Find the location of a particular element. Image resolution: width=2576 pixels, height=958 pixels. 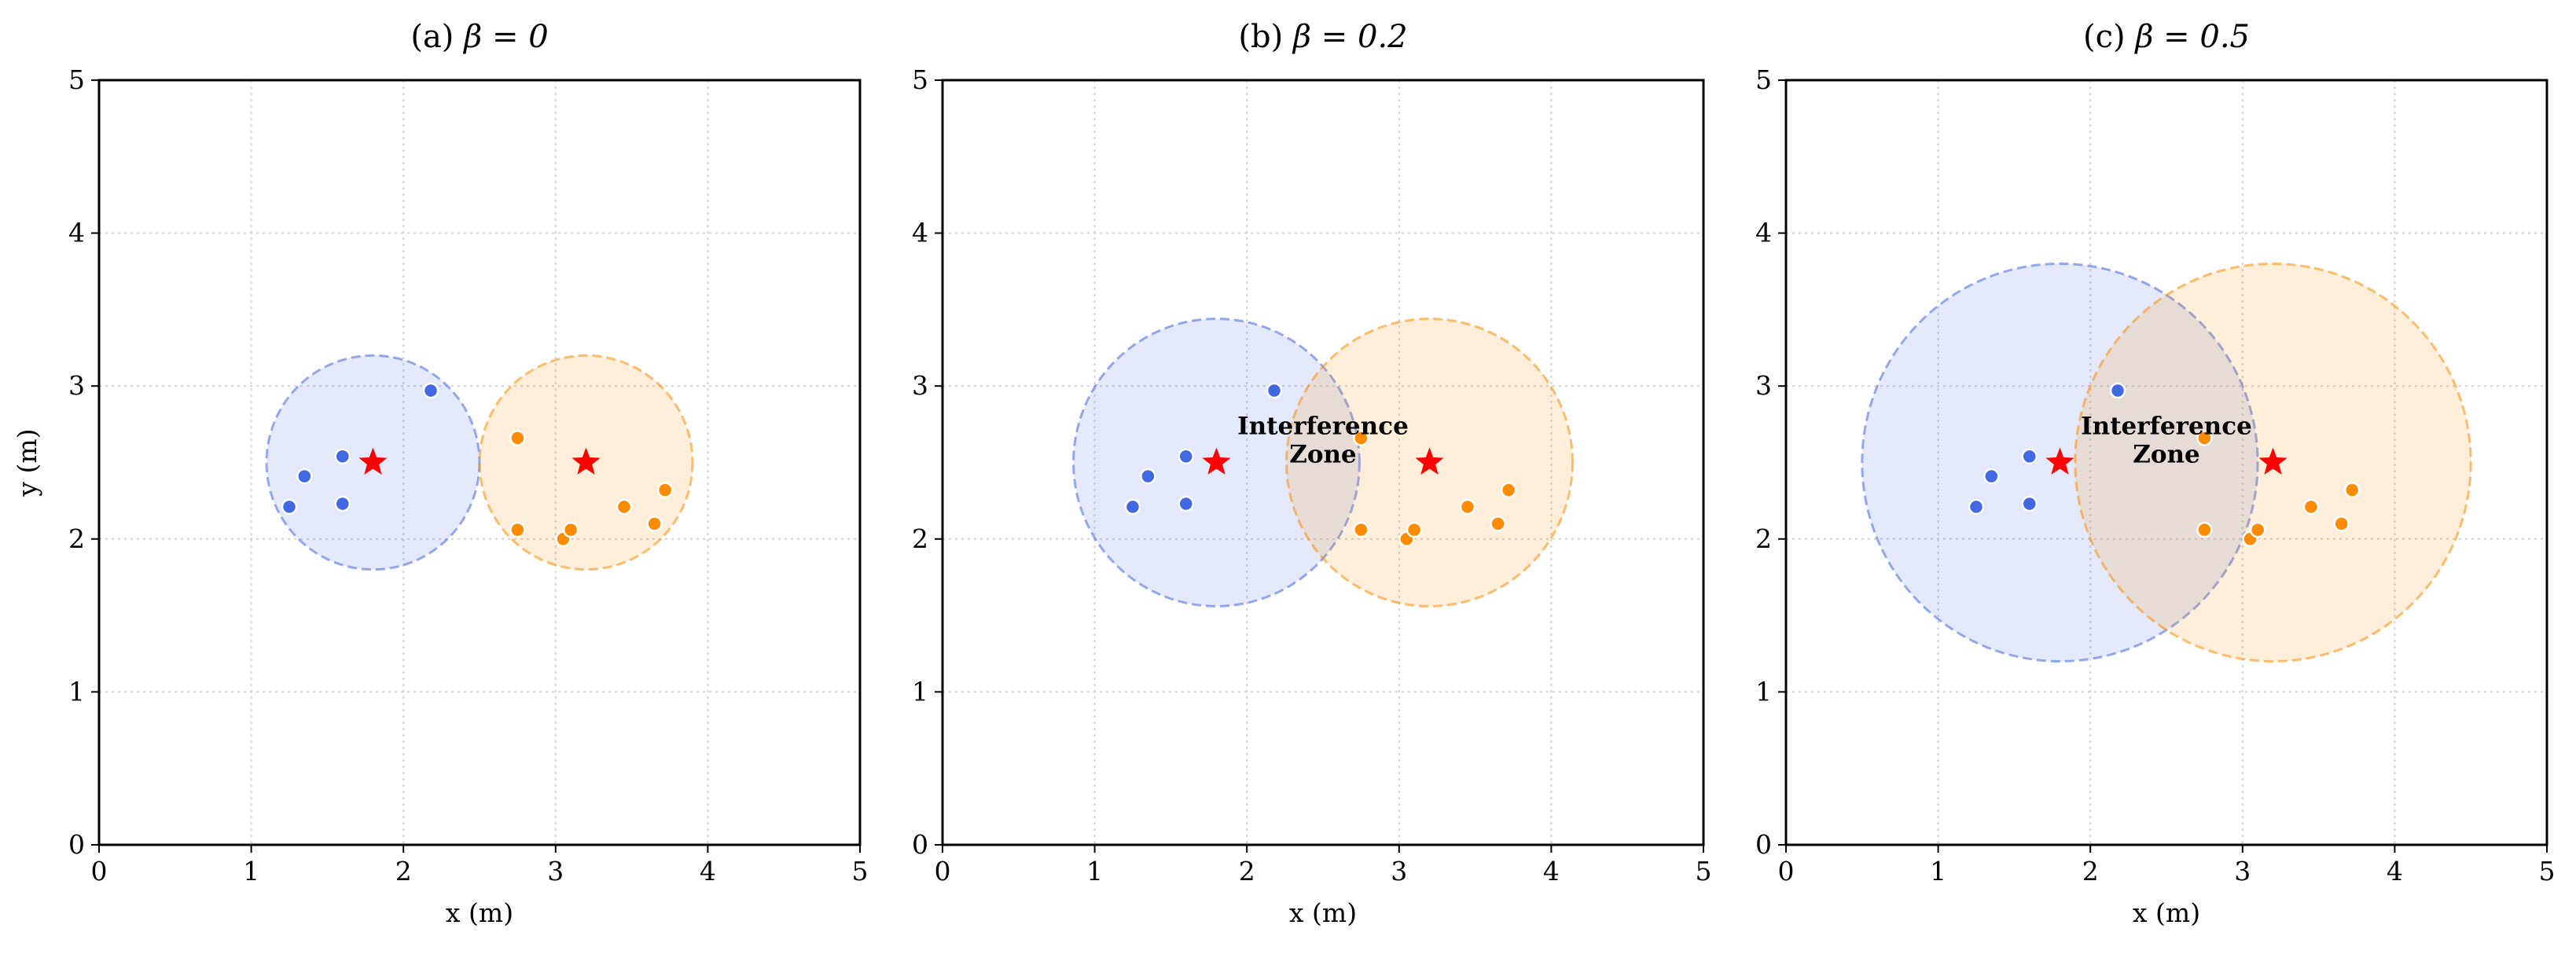

panel-title: (c) β = 0.5 is located at coordinates (2166, 37).